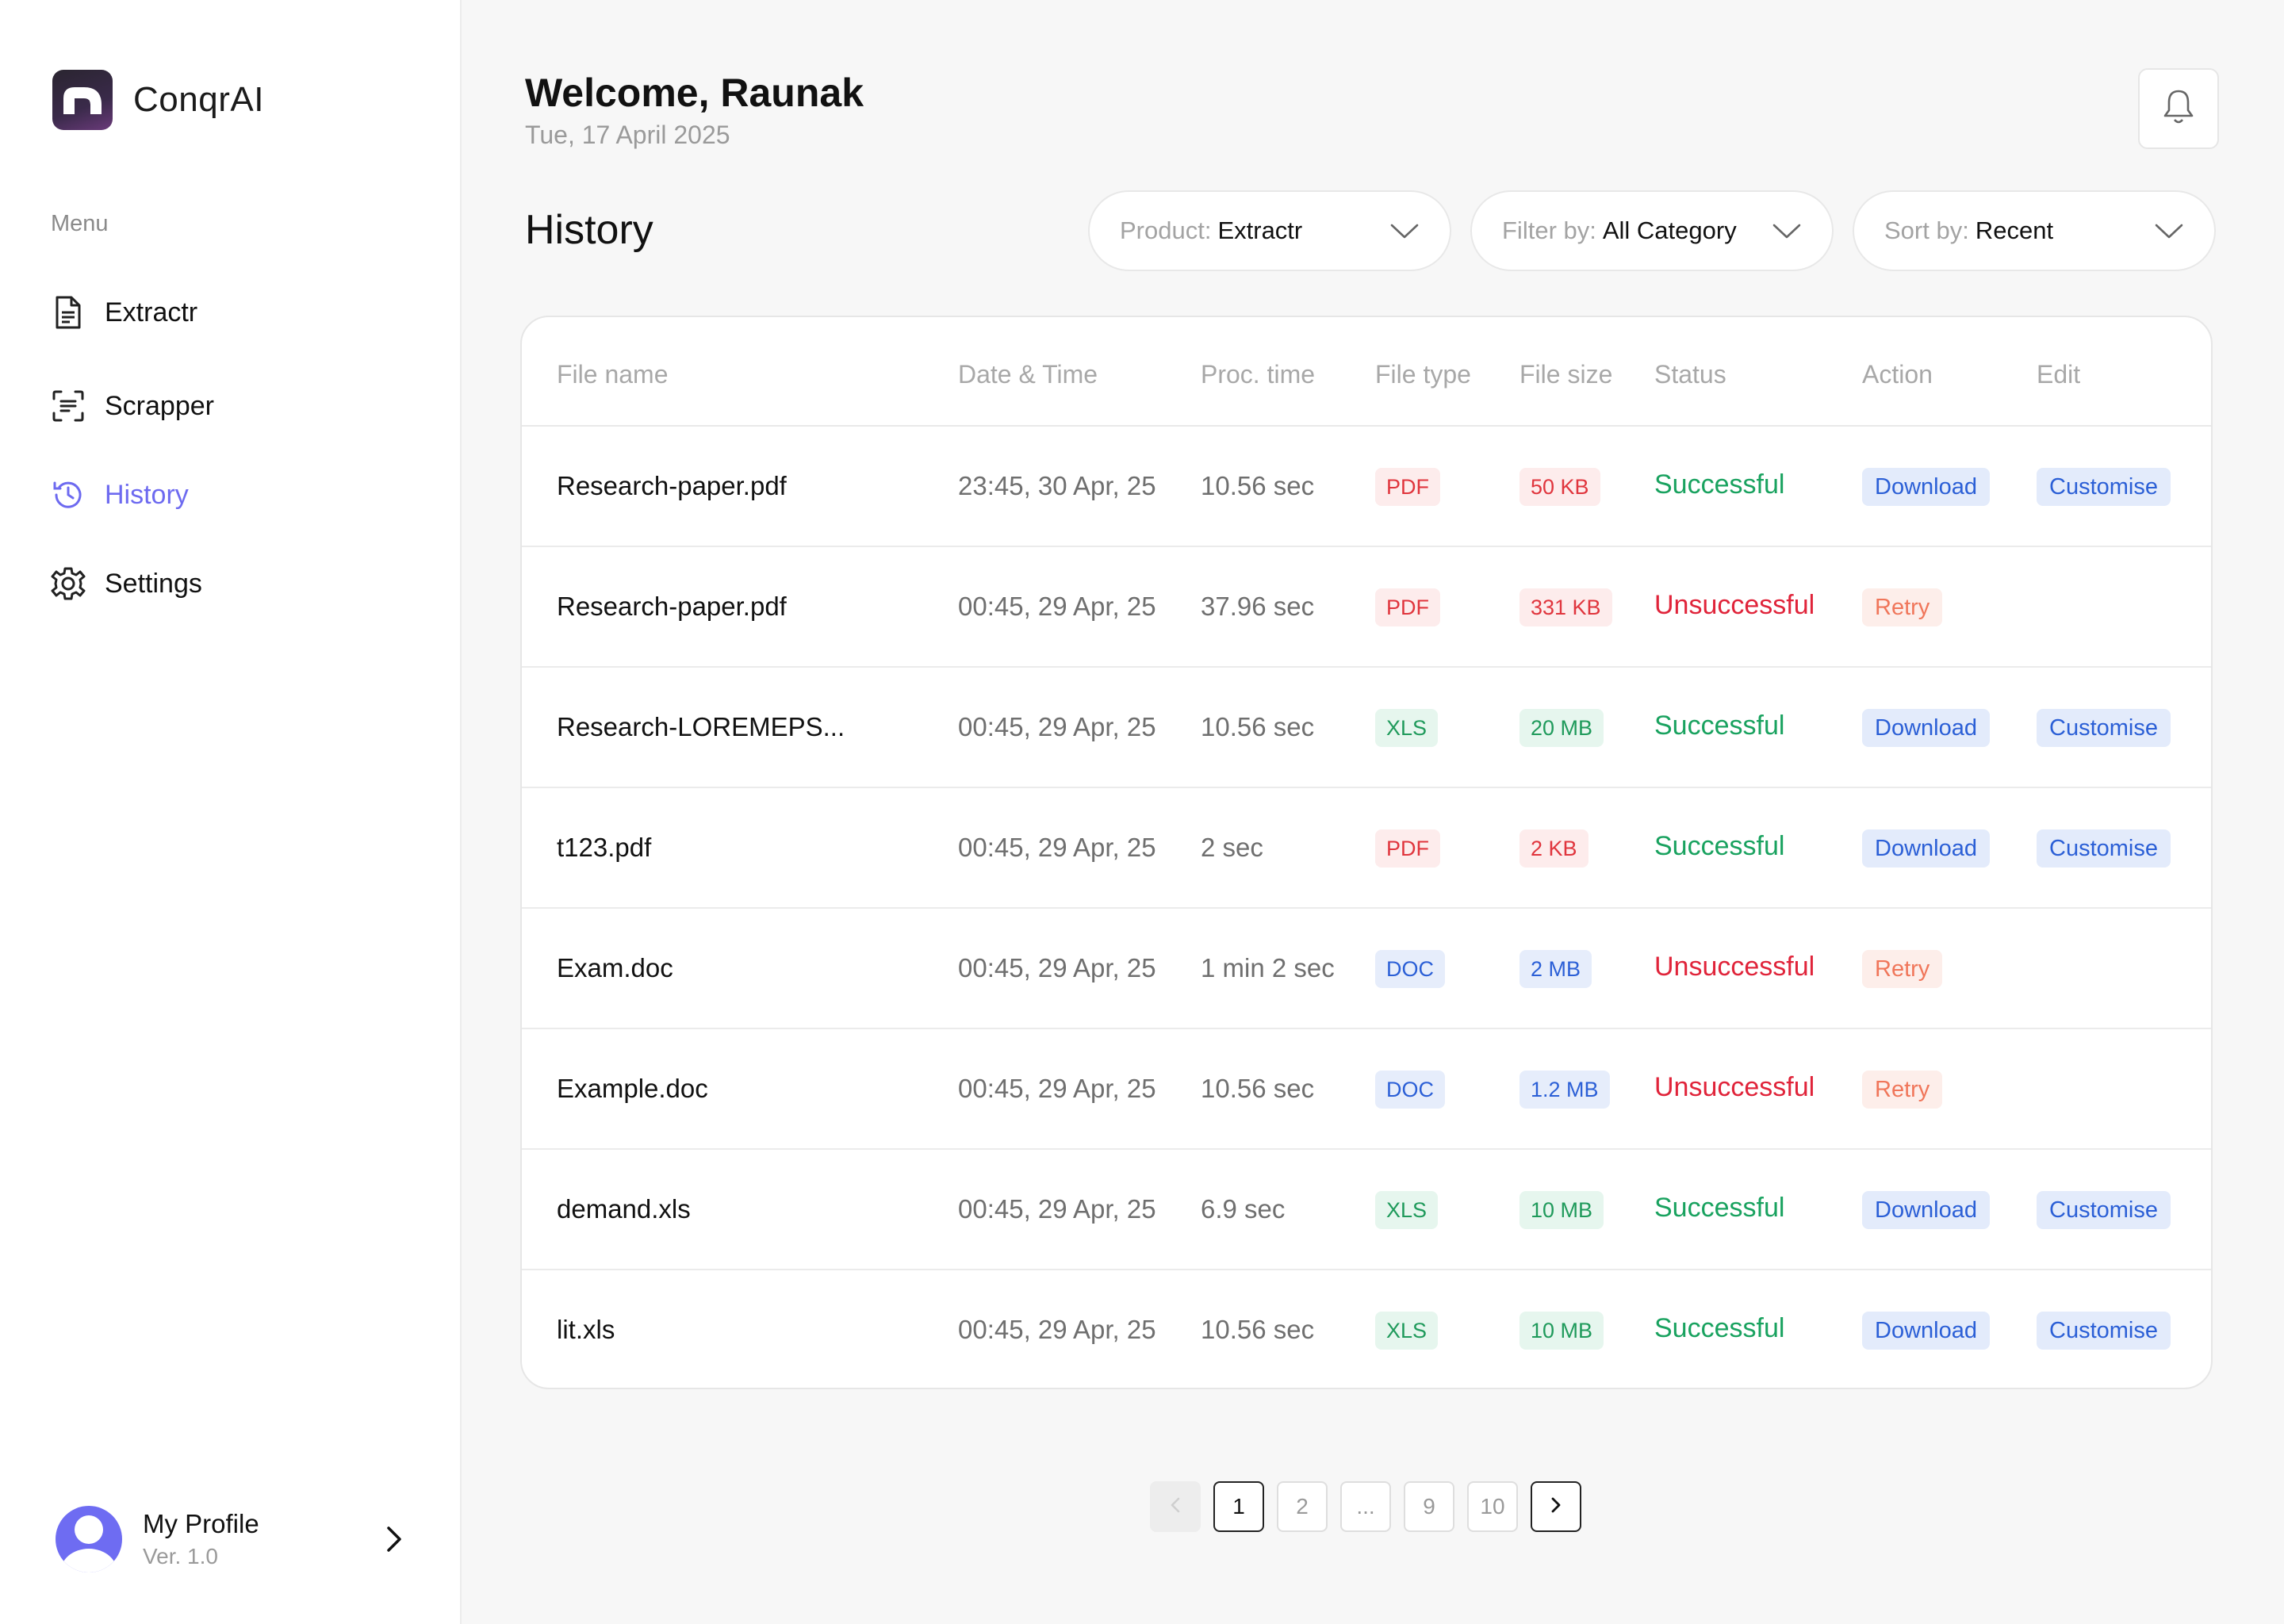 The width and height of the screenshot is (2284, 1624). I want to click on product-dropdown: Product: Extractr, so click(1269, 230).